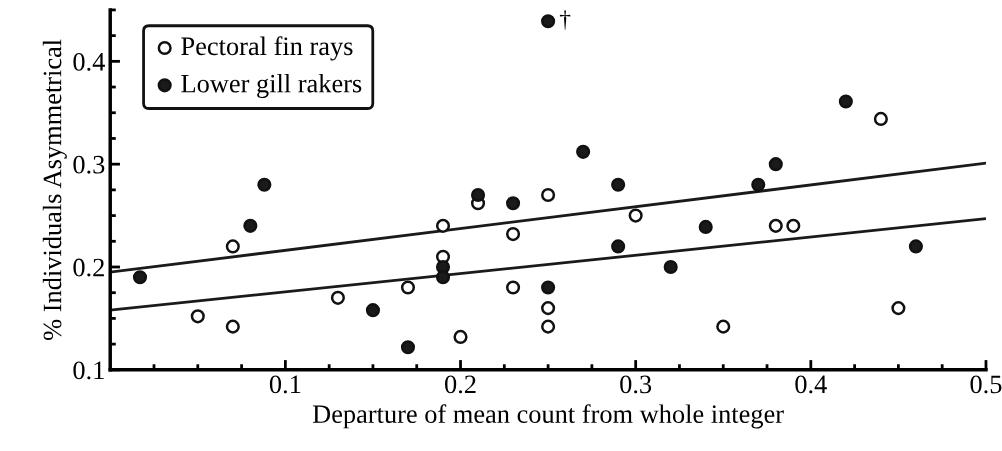  Describe the element at coordinates (89, 164) in the screenshot. I see `y-tick-label: 0.3` at that location.